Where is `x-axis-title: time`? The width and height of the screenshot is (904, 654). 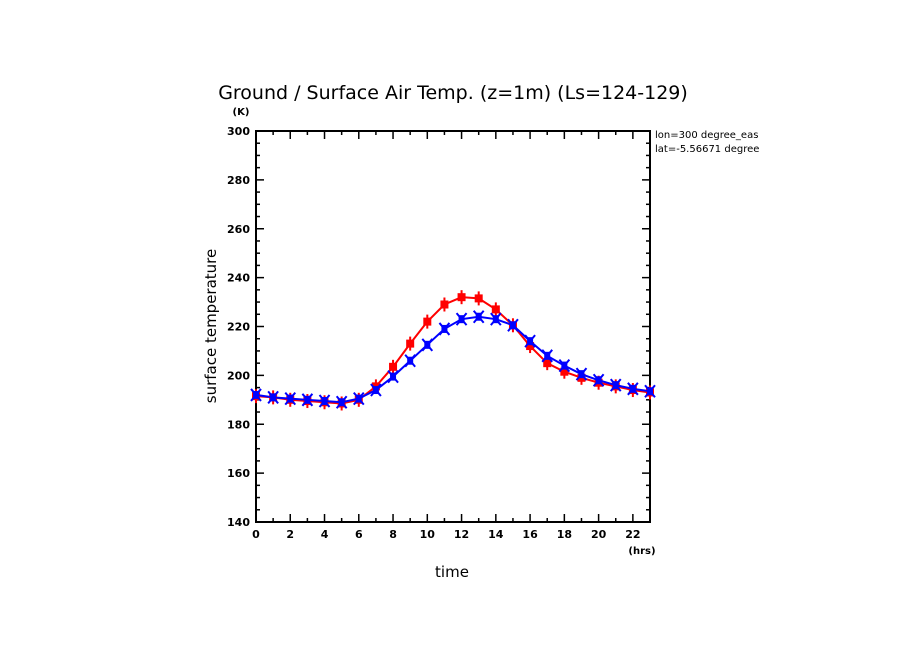
x-axis-title: time is located at coordinates (452, 572).